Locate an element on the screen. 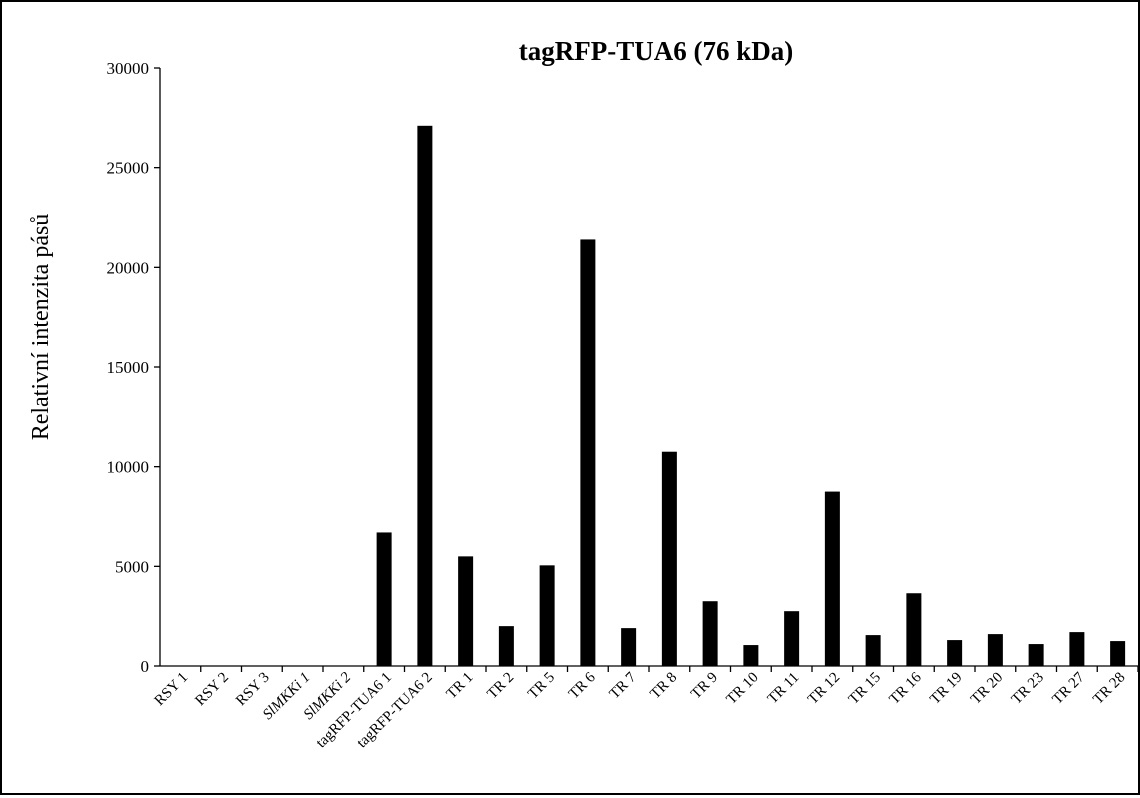  y-tick-label: 0 is located at coordinates (145, 666).